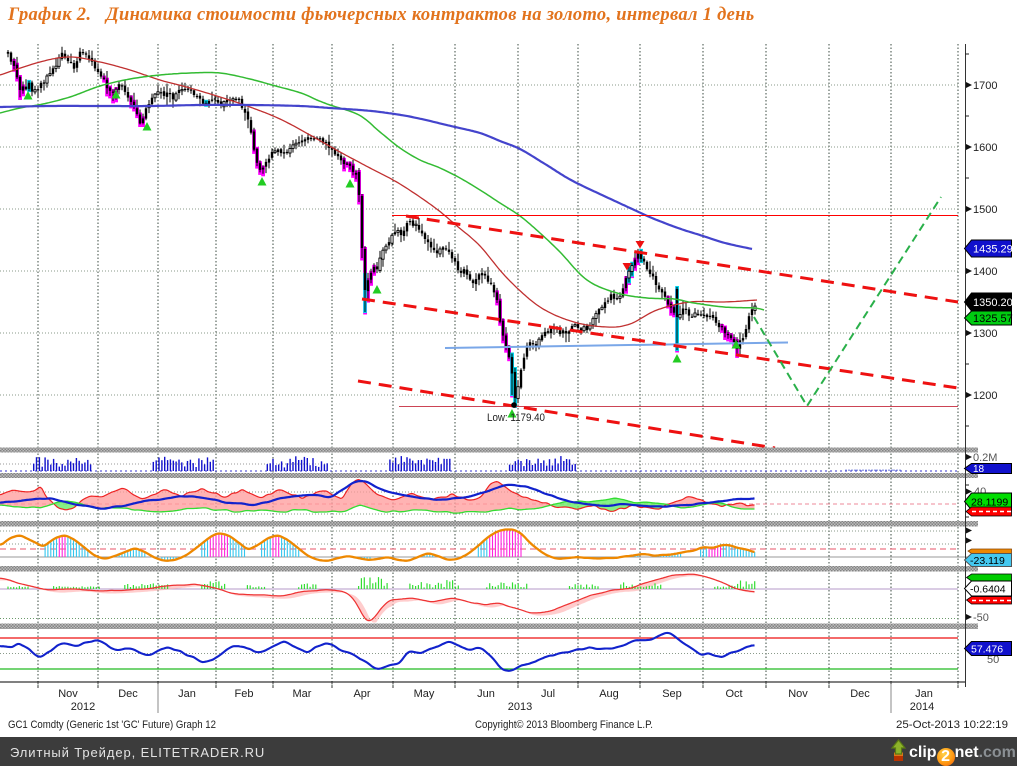 Image resolution: width=1017 pixels, height=766 pixels. What do you see at coordinates (952, 725) in the screenshot?
I see `svg-text: 25-Oct-2013 10:22:19` at bounding box center [952, 725].